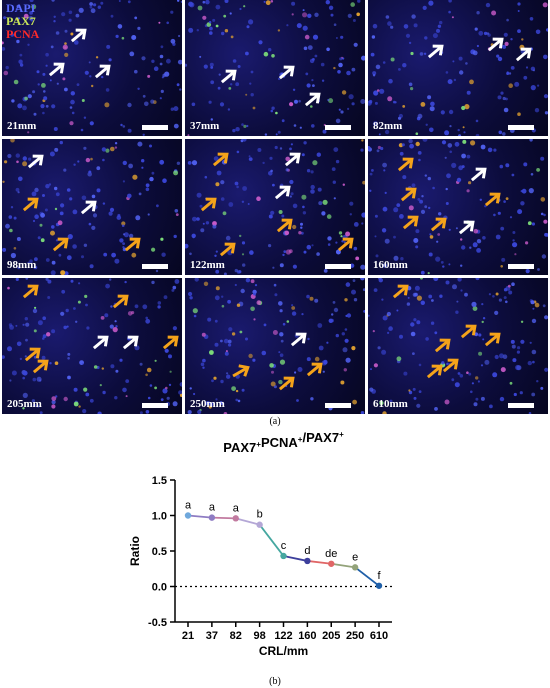 This screenshot has height=688, width=550. I want to click on micrograph-panel: 122mm, so click(275, 207).